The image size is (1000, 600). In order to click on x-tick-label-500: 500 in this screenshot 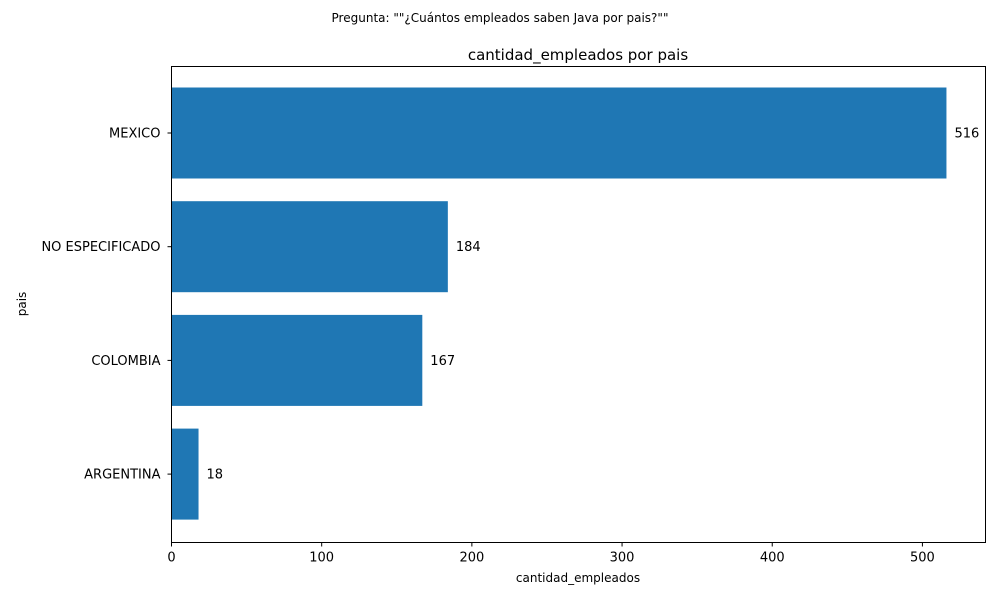, I will do `click(922, 558)`.